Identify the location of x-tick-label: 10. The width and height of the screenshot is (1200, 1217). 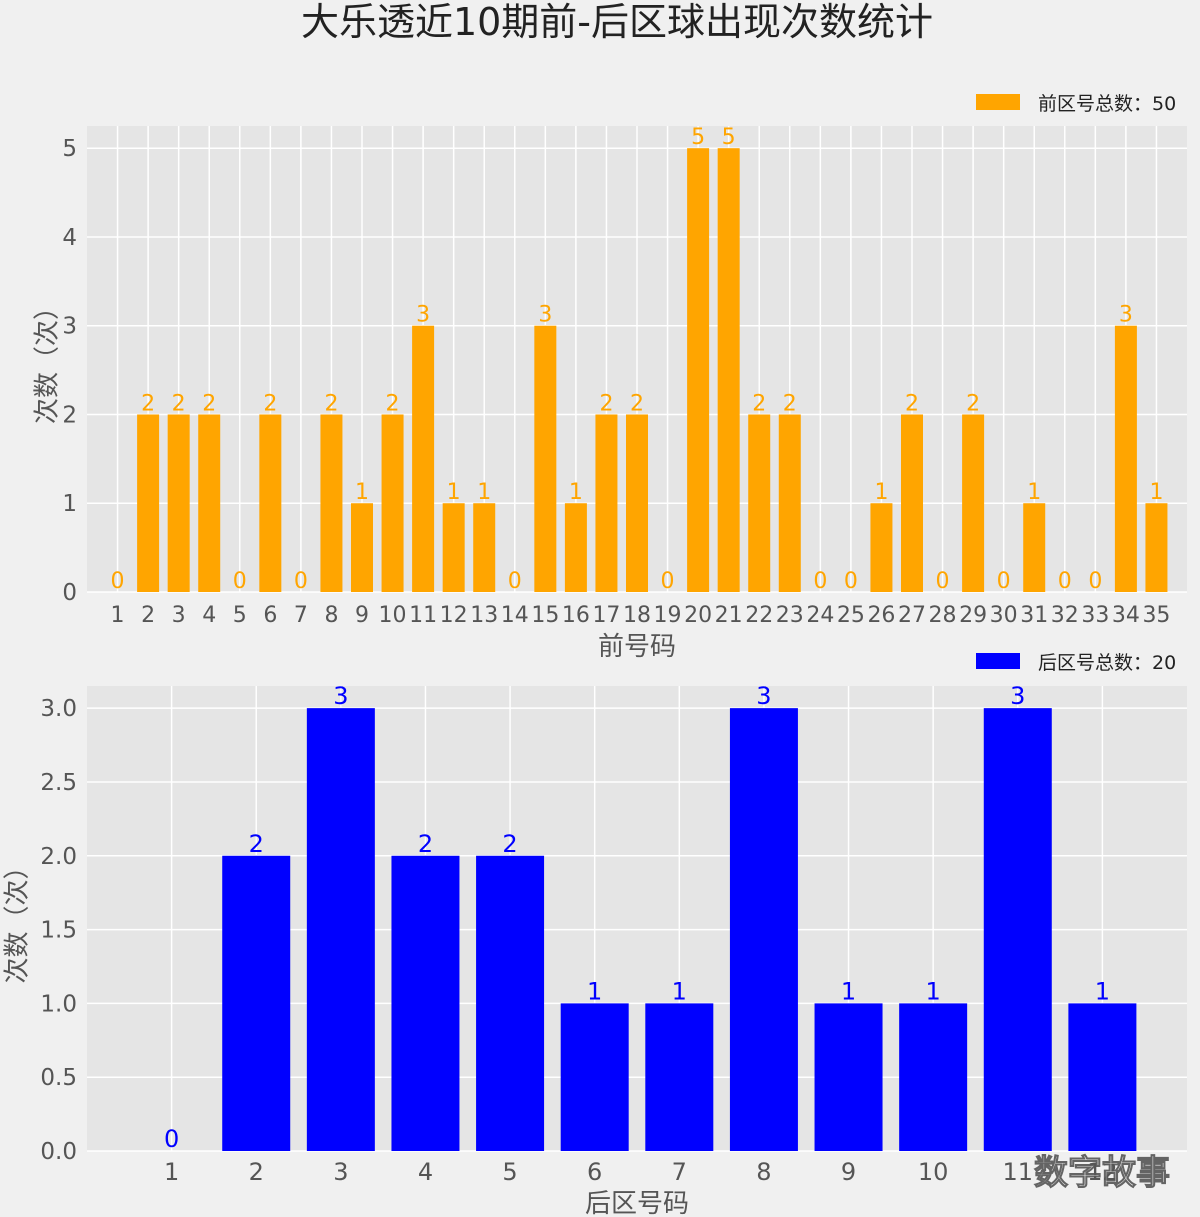
(933, 1172).